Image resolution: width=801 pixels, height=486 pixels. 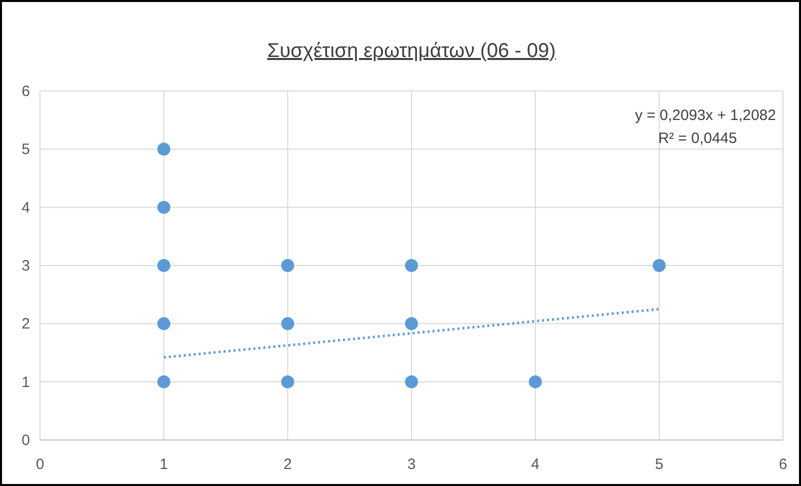 What do you see at coordinates (26, 440) in the screenshot?
I see `y-tick-label: 0` at bounding box center [26, 440].